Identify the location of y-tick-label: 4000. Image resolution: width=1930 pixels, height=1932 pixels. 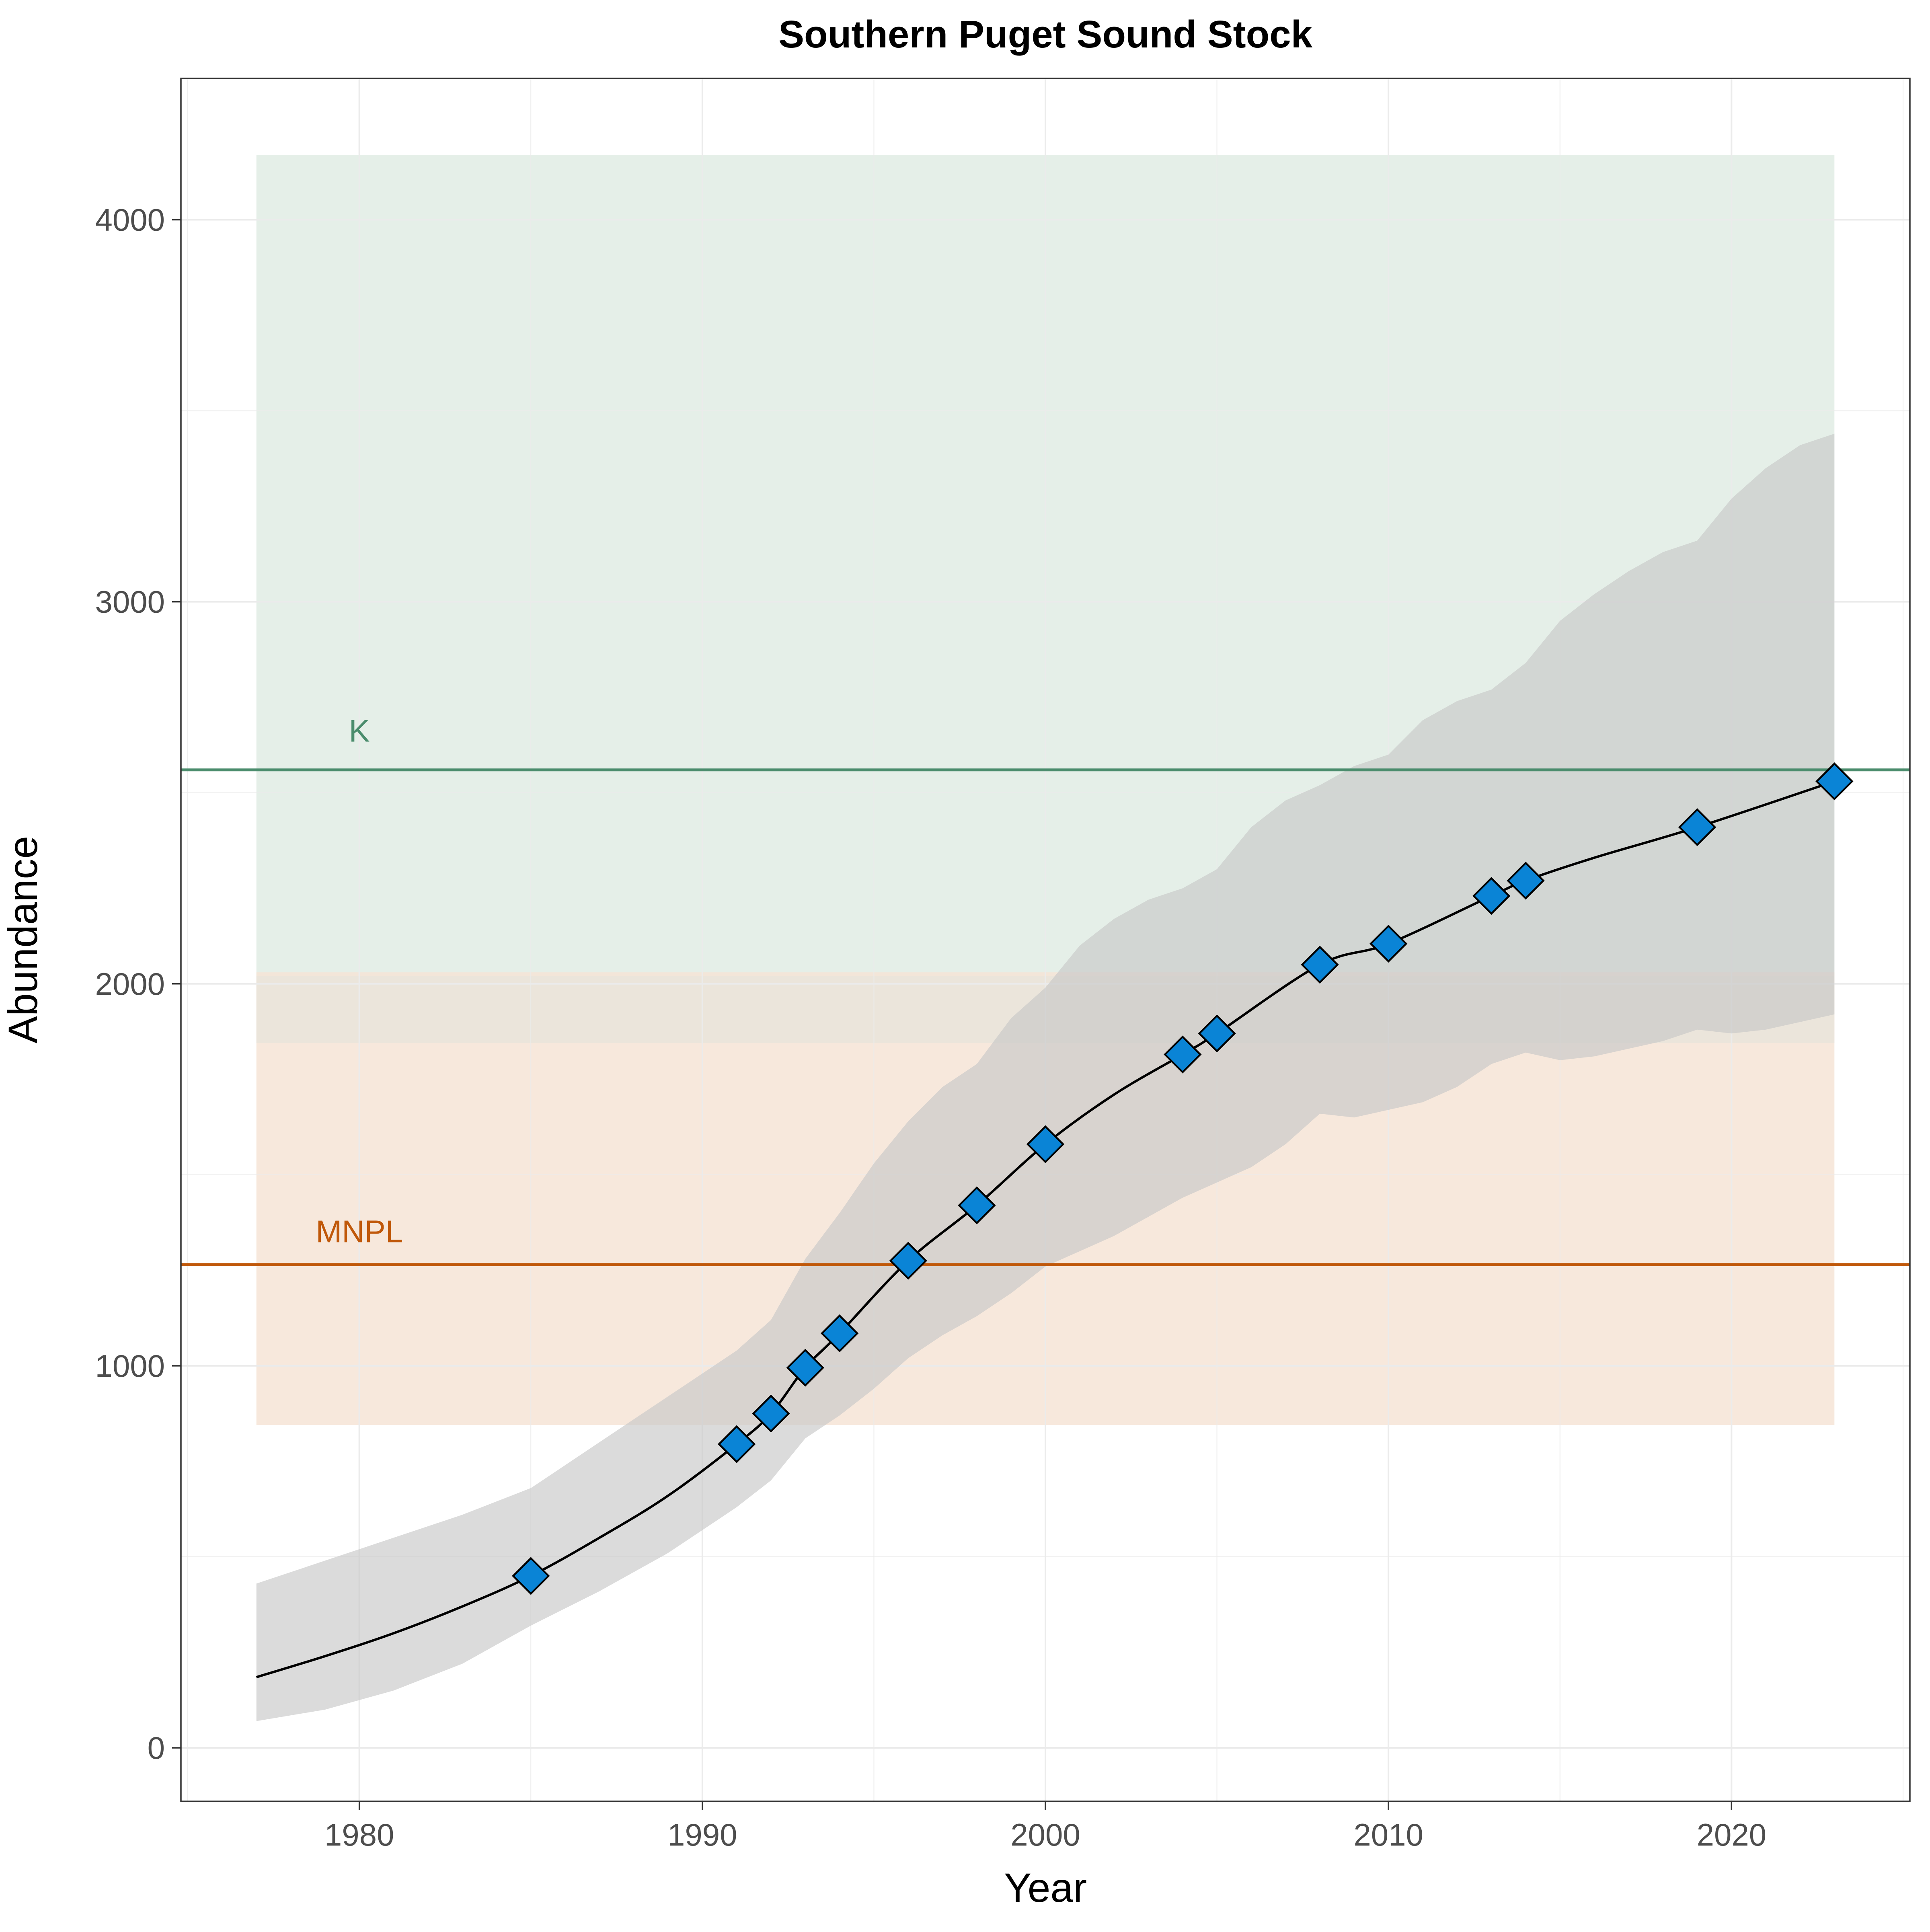
(130, 220).